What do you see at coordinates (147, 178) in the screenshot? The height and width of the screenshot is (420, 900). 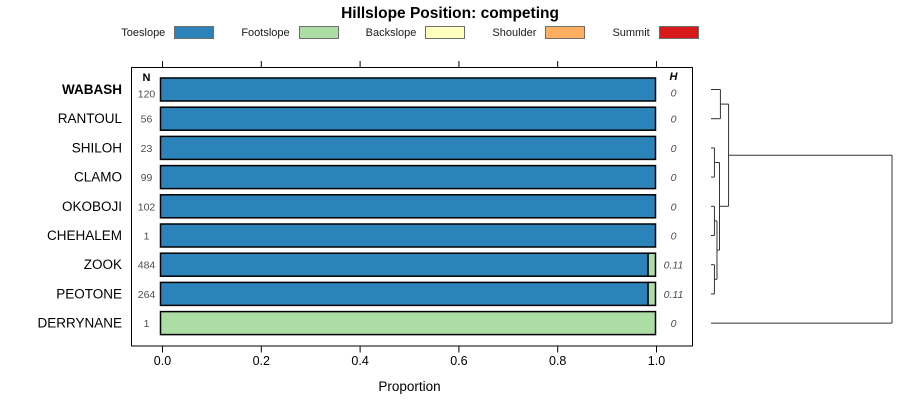 I see `n-value: 99` at bounding box center [147, 178].